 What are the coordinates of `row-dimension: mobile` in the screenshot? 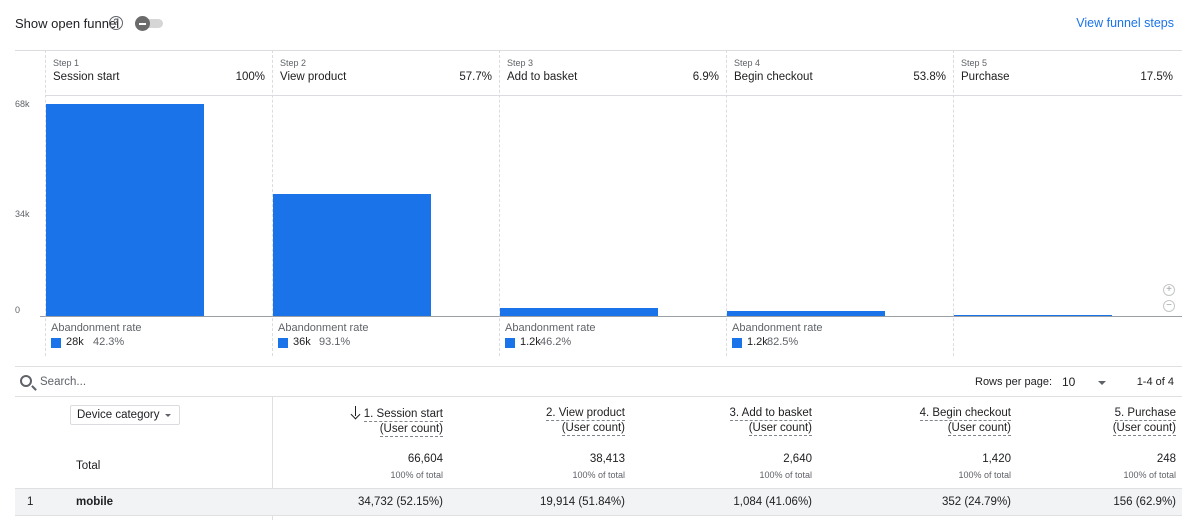 It's located at (95, 502).